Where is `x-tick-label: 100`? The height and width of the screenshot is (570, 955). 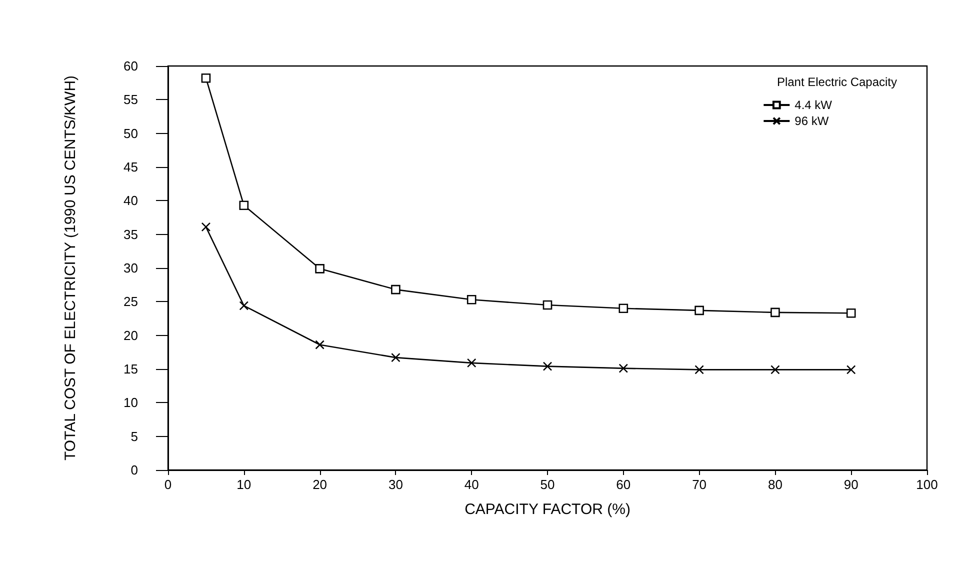
x-tick-label: 100 is located at coordinates (927, 484).